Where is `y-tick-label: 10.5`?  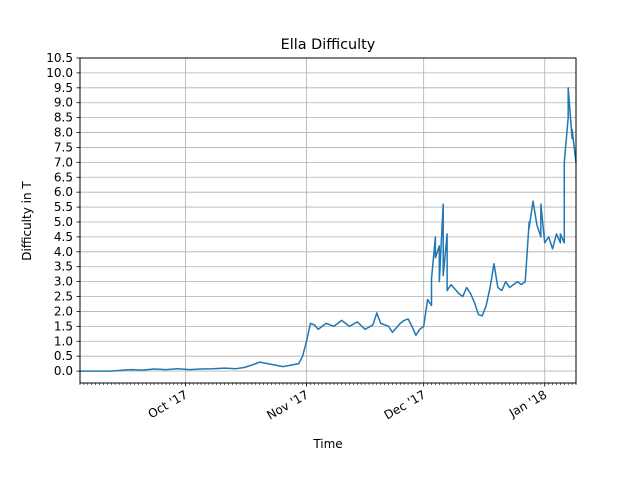
y-tick-label: 10.5 is located at coordinates (59, 58).